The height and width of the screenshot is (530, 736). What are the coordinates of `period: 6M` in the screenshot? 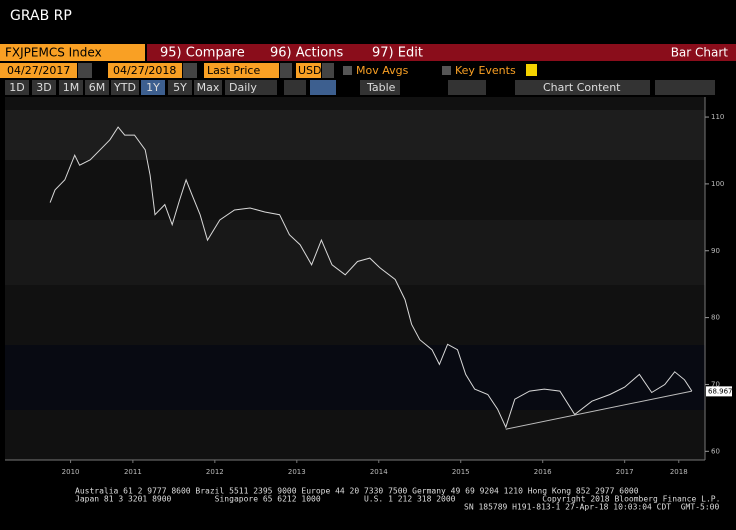 It's located at (97, 87).